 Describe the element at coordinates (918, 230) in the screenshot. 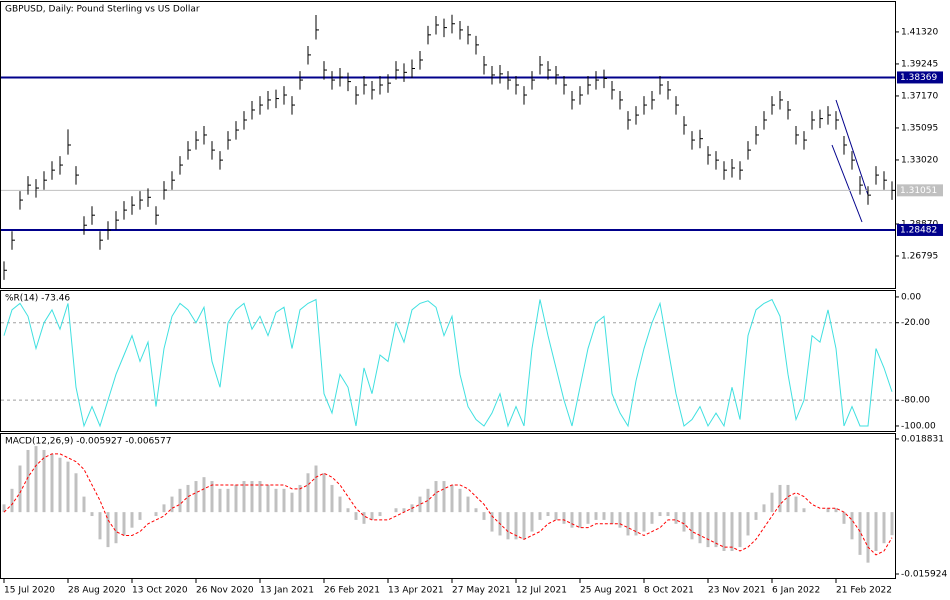

I see `level-label: 1.28482` at that location.